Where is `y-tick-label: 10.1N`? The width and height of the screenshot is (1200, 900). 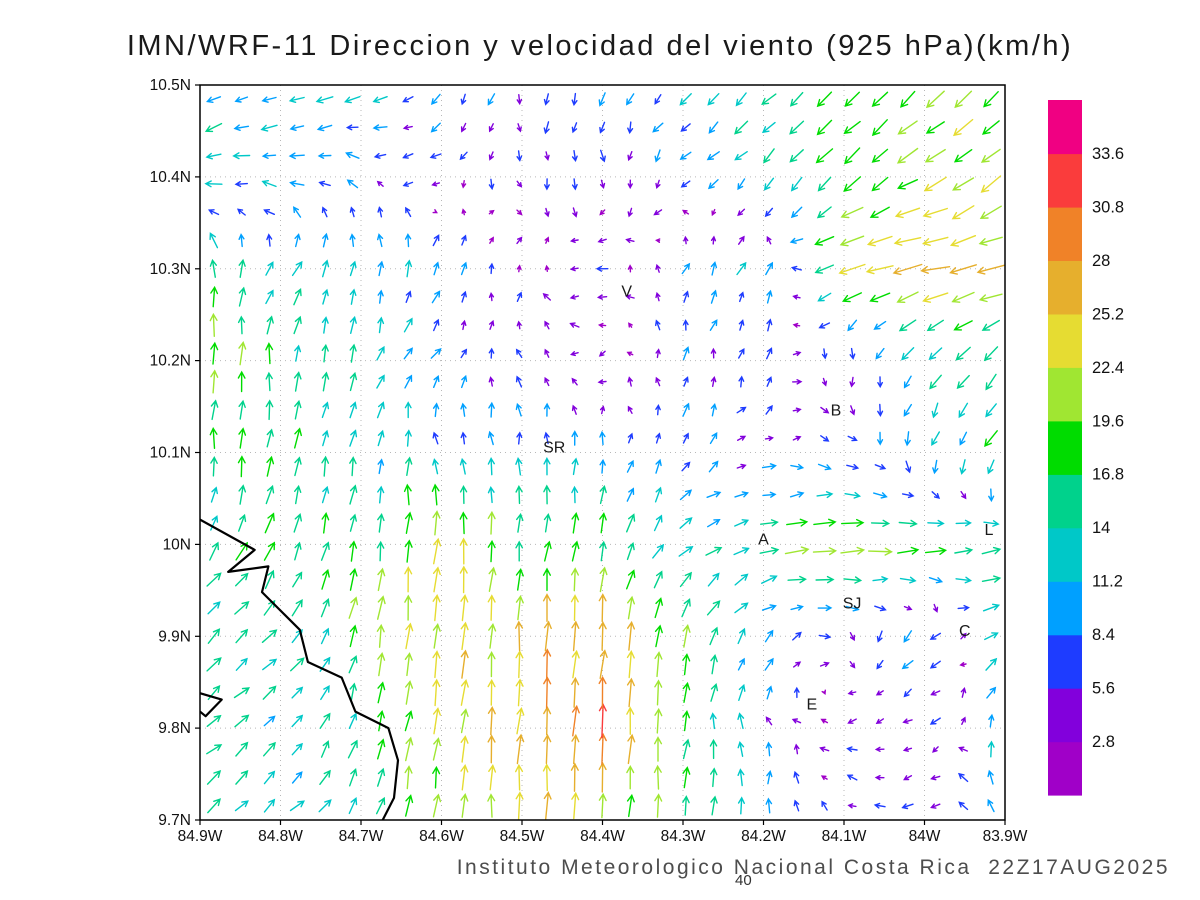
y-tick-label: 10.1N is located at coordinates (170, 453).